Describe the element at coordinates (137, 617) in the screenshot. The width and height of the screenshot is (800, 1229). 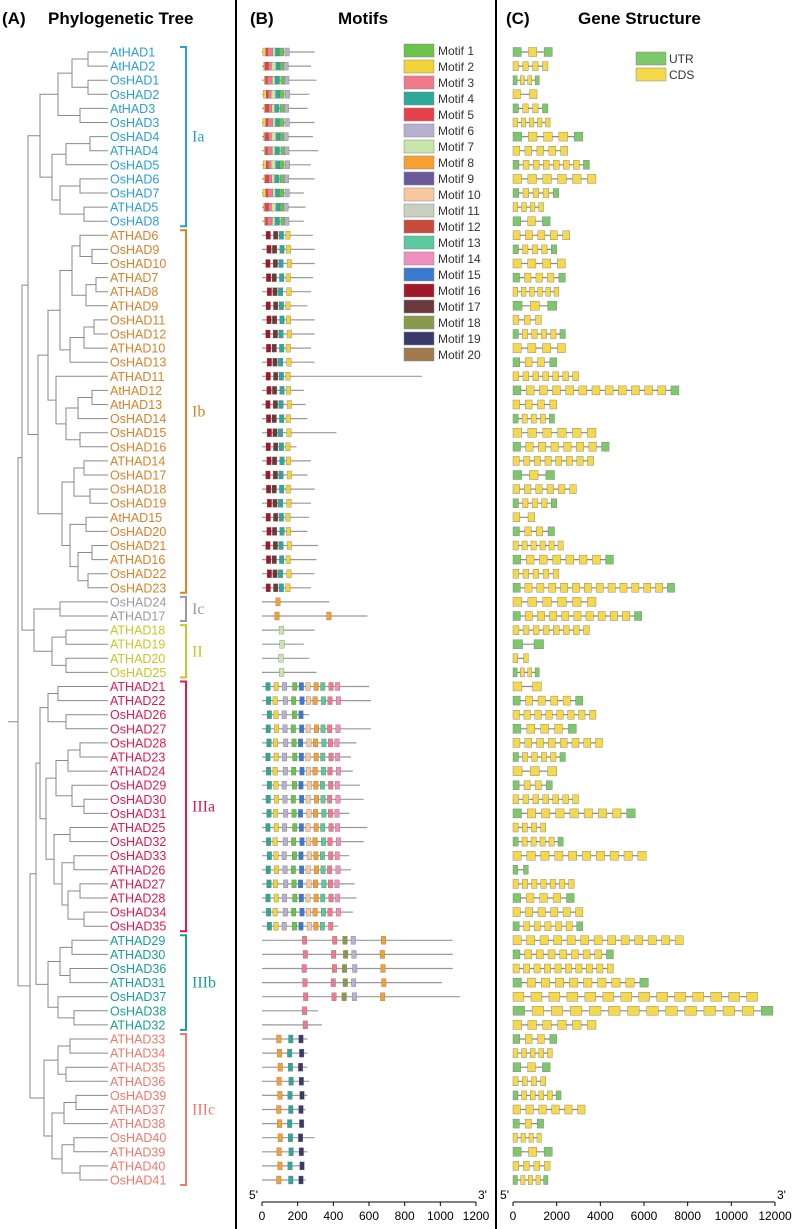
I see `gene-label: ATHAD17` at that location.